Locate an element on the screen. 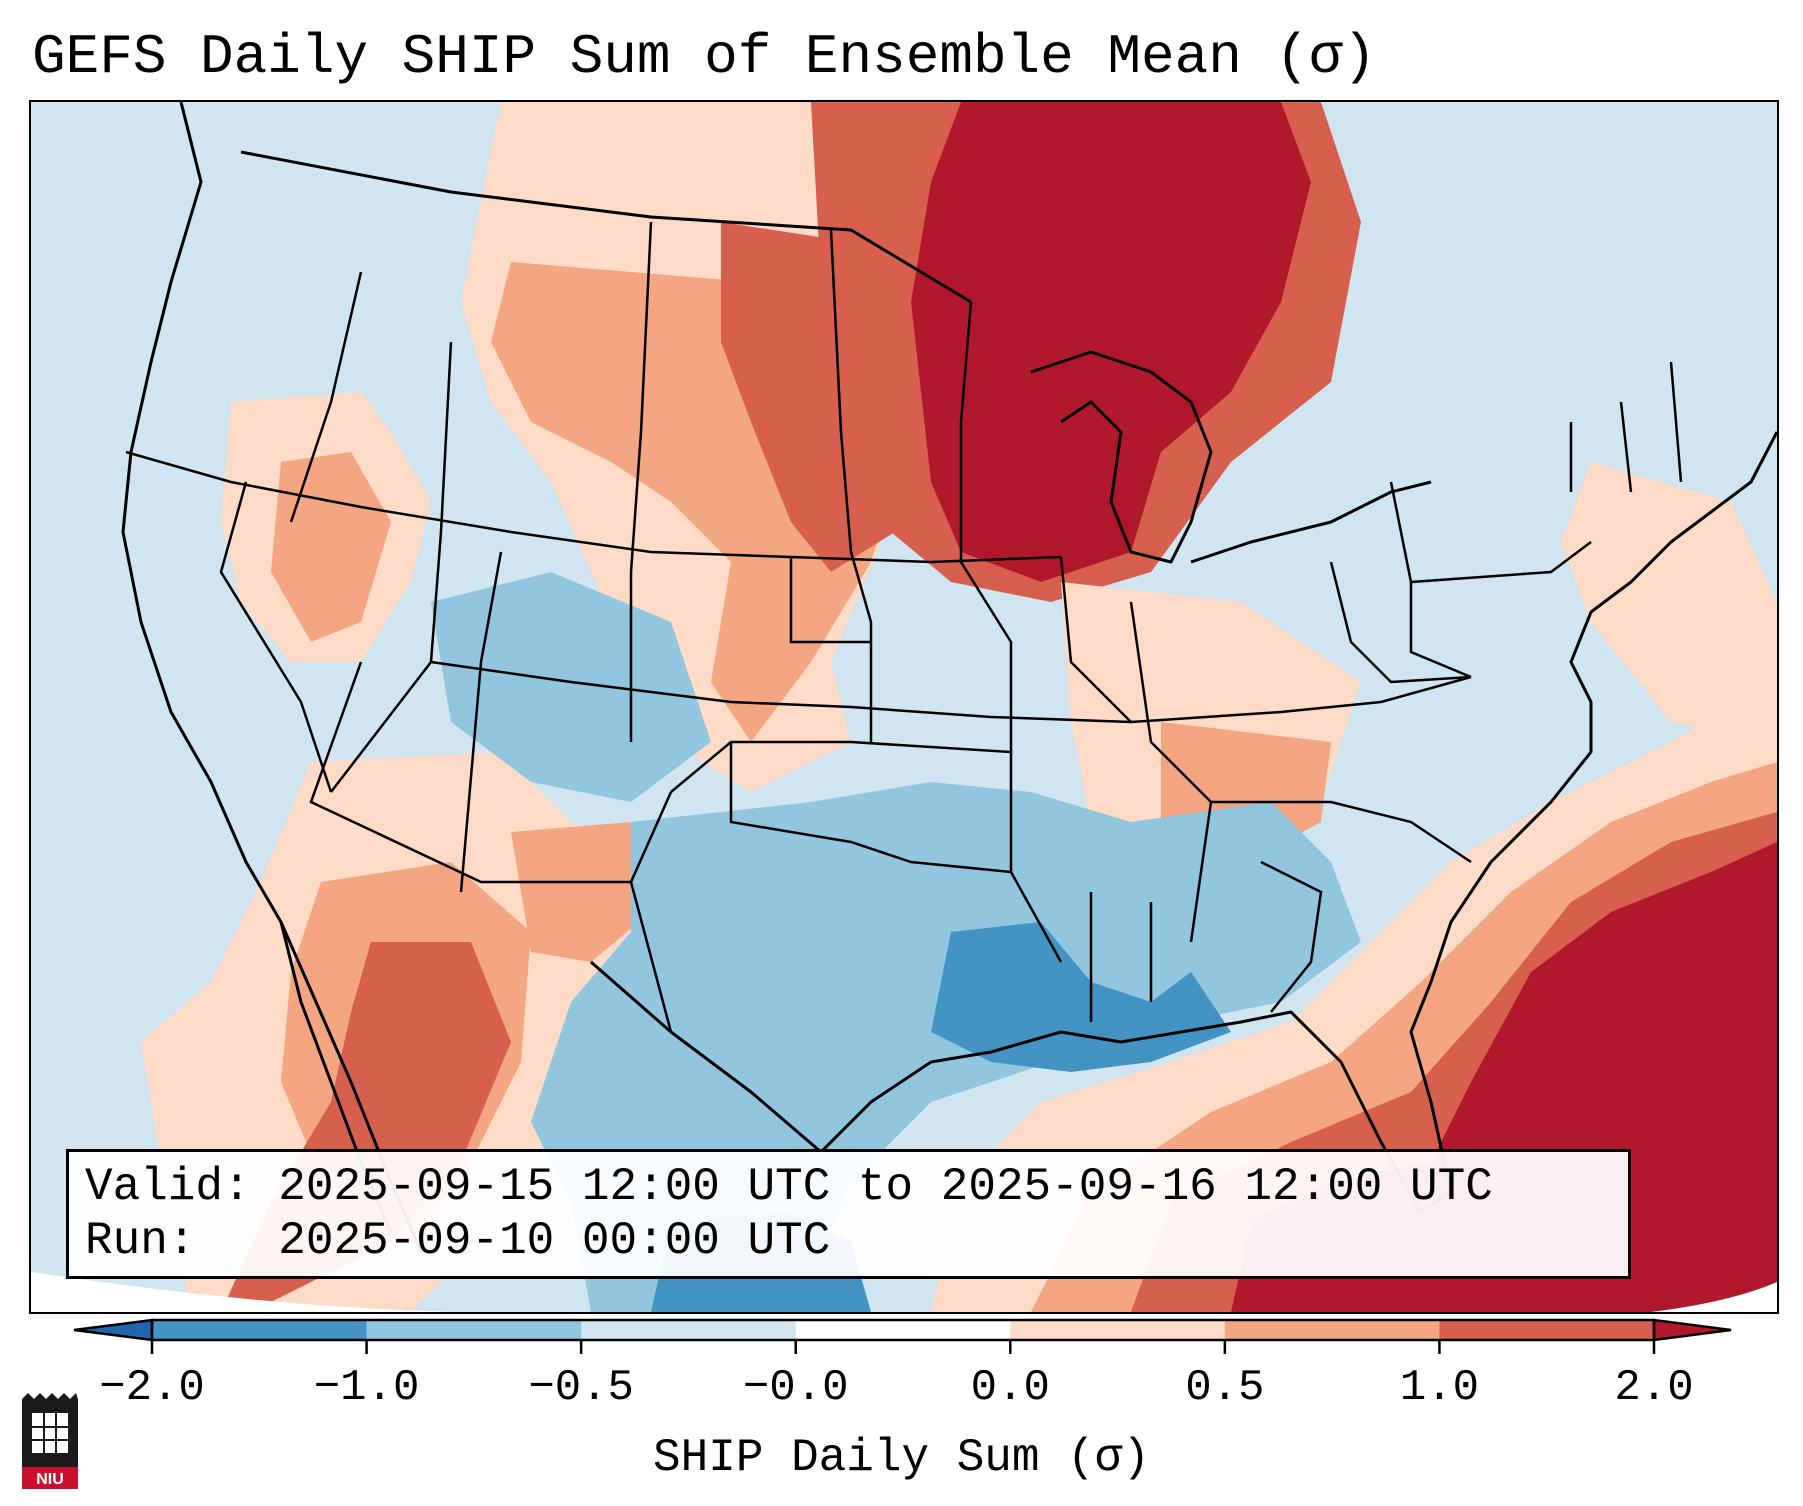 The image size is (1803, 1506). colorbar-tick-label: −0.5 is located at coordinates (581, 1388).